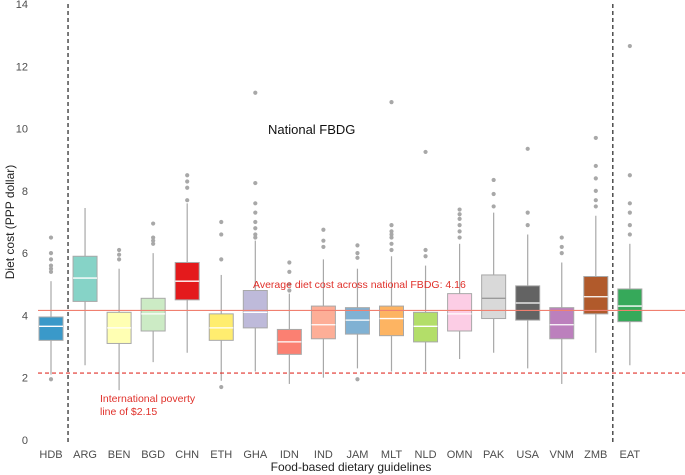 This screenshot has width=685, height=475. What do you see at coordinates (187, 455) in the screenshot?
I see `x-tick-label-chn: CHN` at bounding box center [187, 455].